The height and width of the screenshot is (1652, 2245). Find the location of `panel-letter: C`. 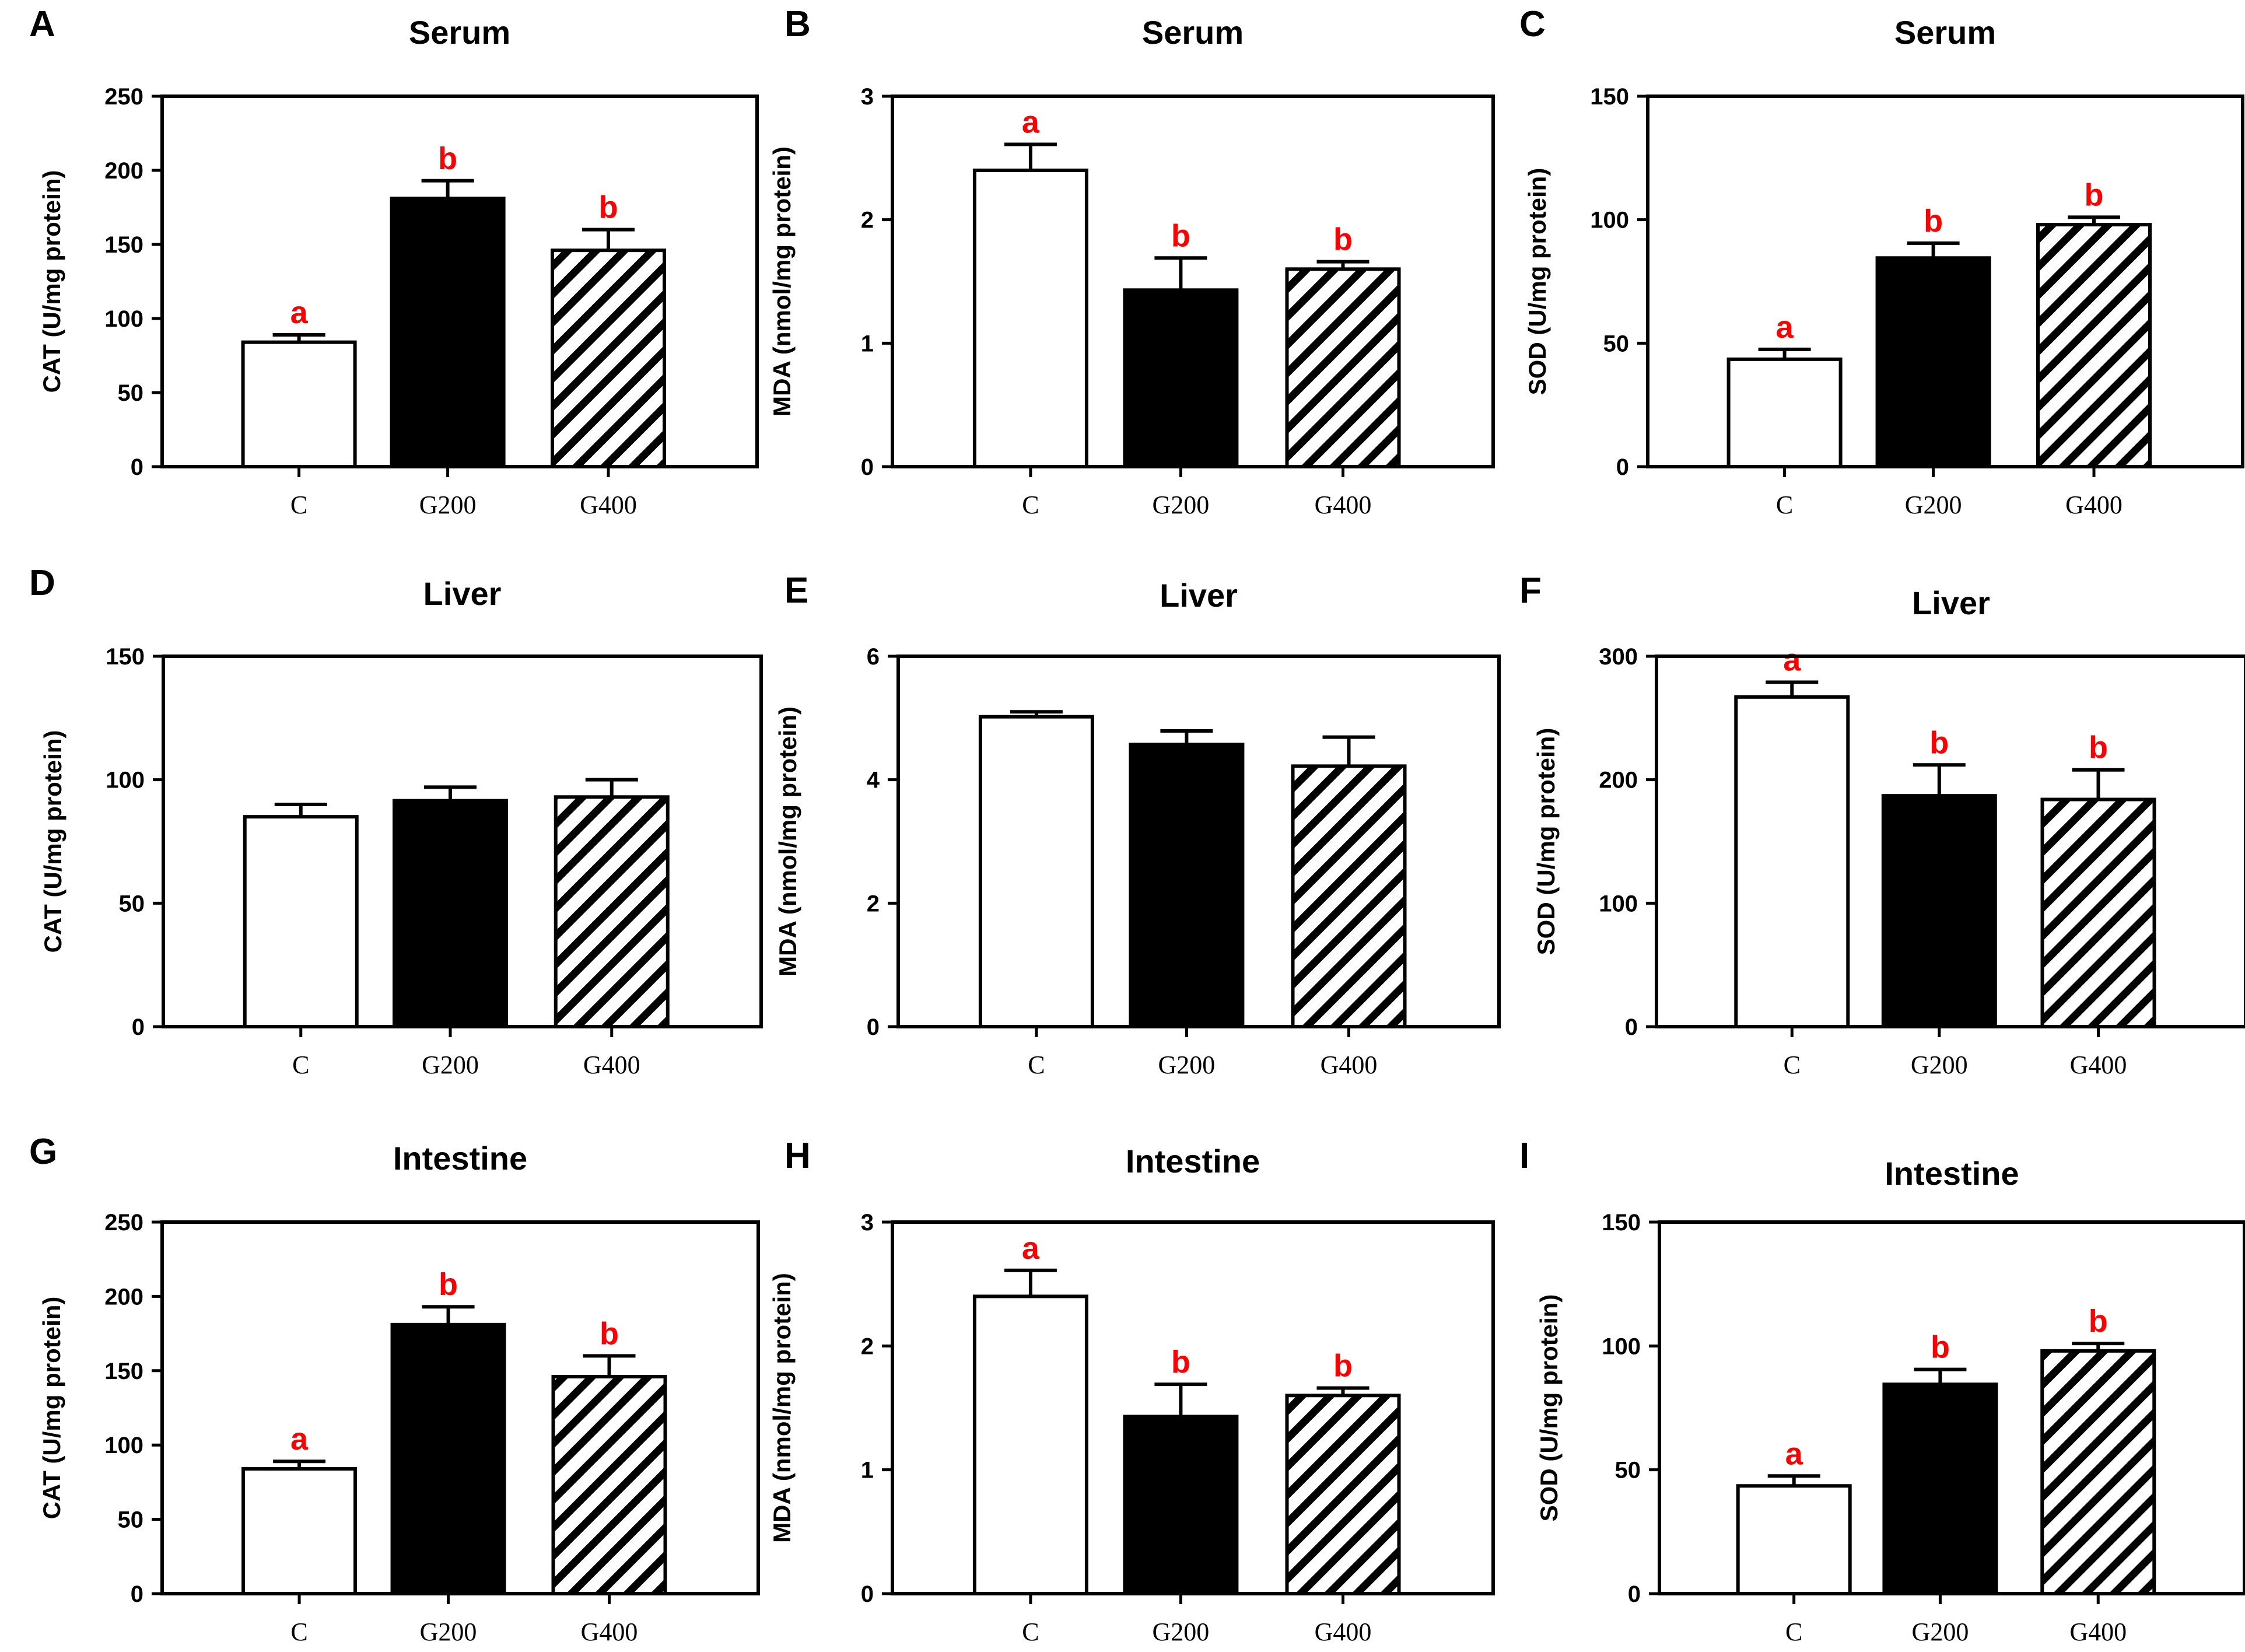

panel-letter: C is located at coordinates (1532, 24).